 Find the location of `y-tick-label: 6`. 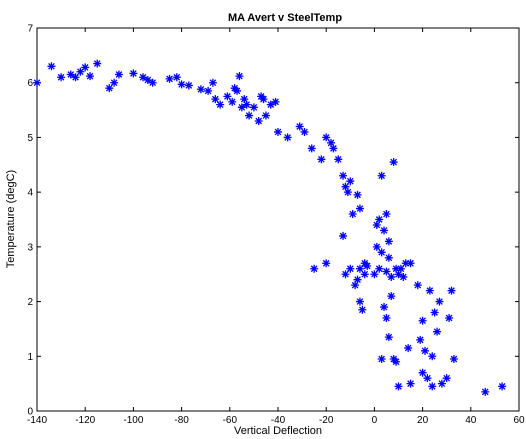

y-tick-label: 6 is located at coordinates (30, 83).